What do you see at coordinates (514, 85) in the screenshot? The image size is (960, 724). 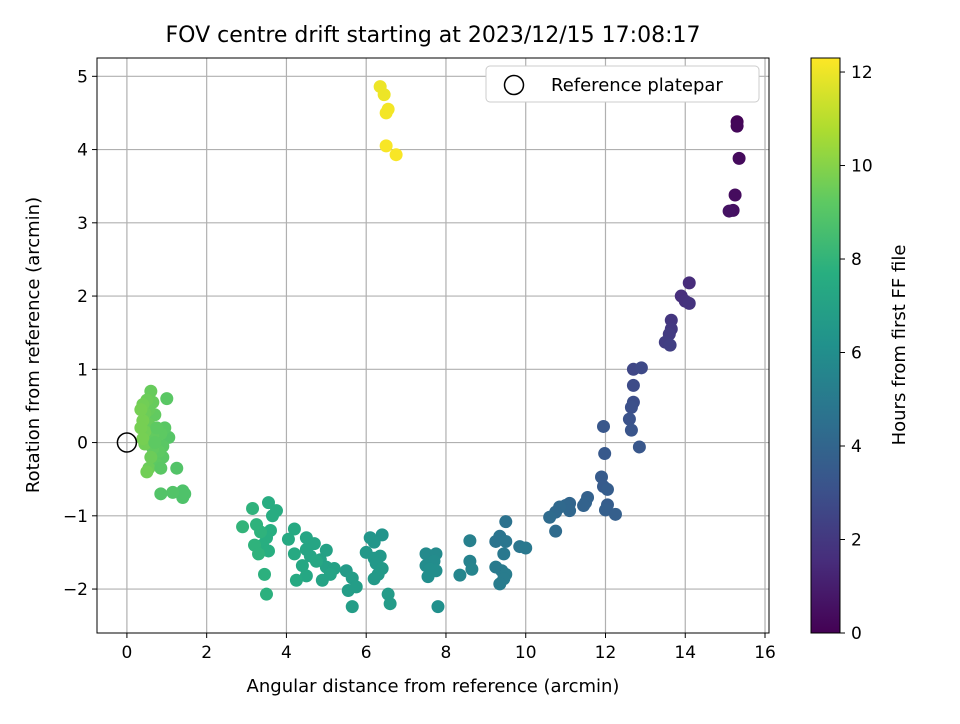 I see `legend-reference-marker-icon` at bounding box center [514, 85].